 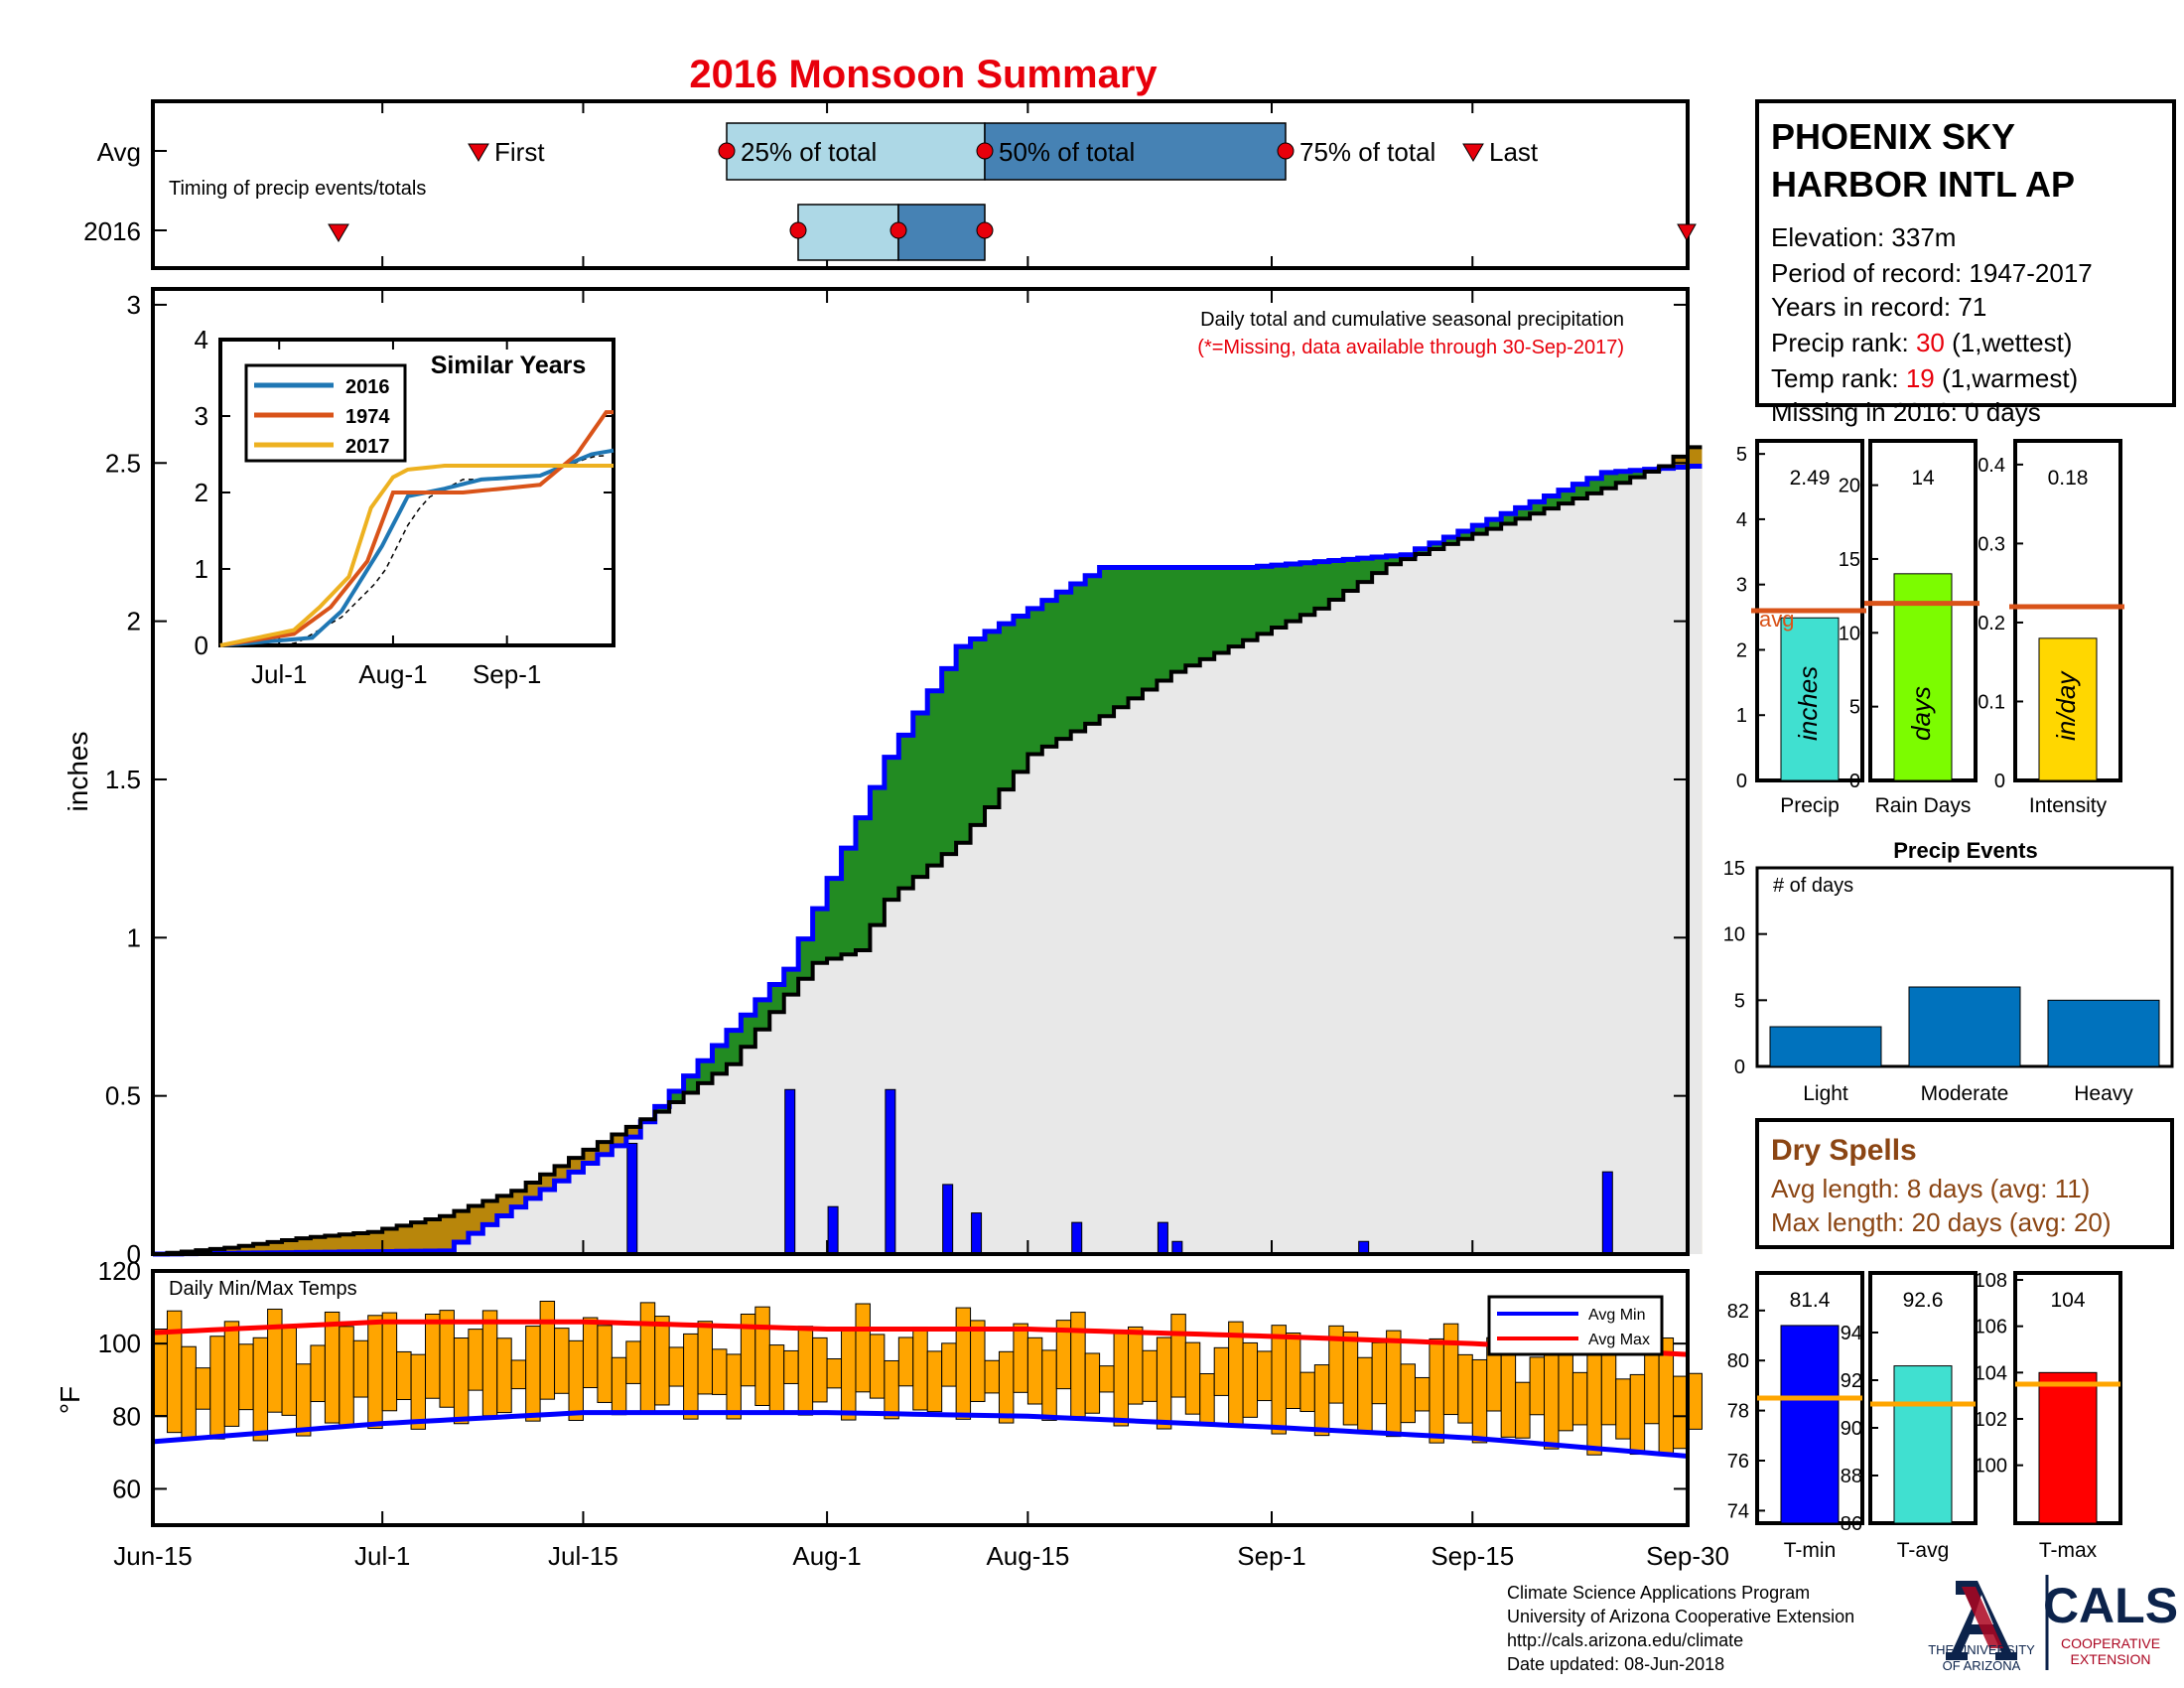 What do you see at coordinates (985, 230) in the screenshot?
I see `y2016-q75-marker` at bounding box center [985, 230].